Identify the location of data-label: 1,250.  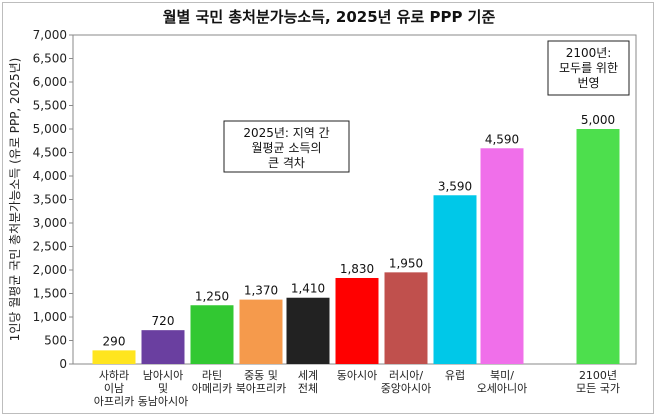
(212, 296).